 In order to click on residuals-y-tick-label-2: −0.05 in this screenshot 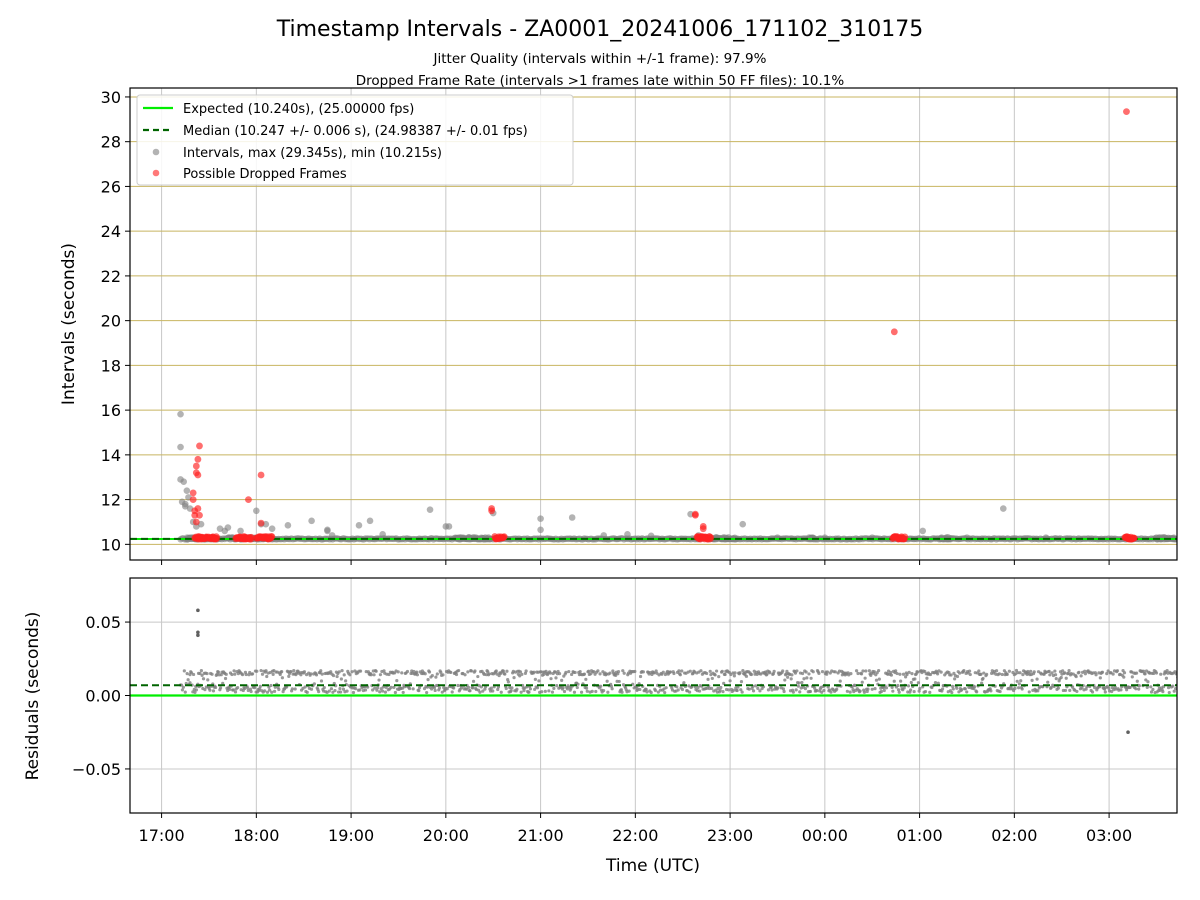, I will do `click(96, 769)`.